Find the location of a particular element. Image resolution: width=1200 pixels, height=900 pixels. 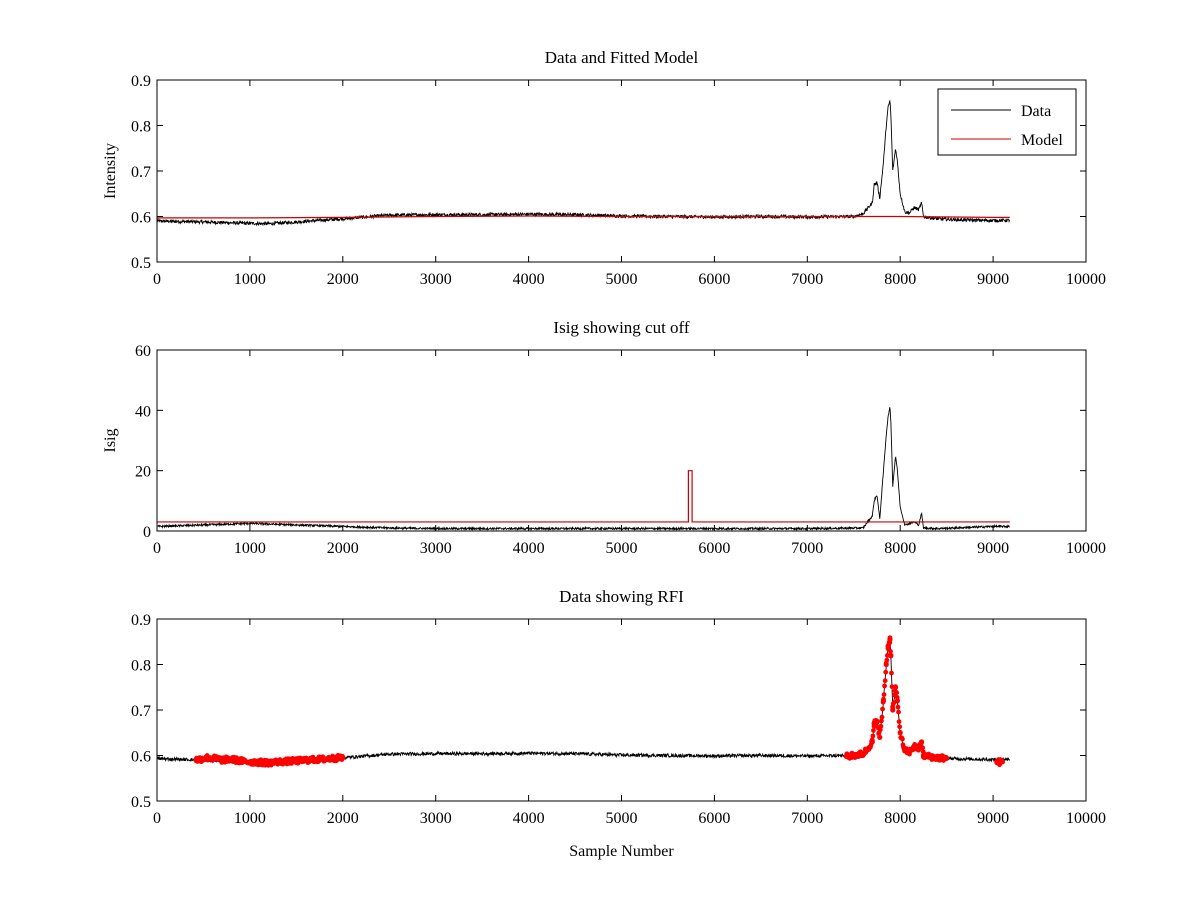

chart-title: Data and Fitted Model is located at coordinates (622, 57).